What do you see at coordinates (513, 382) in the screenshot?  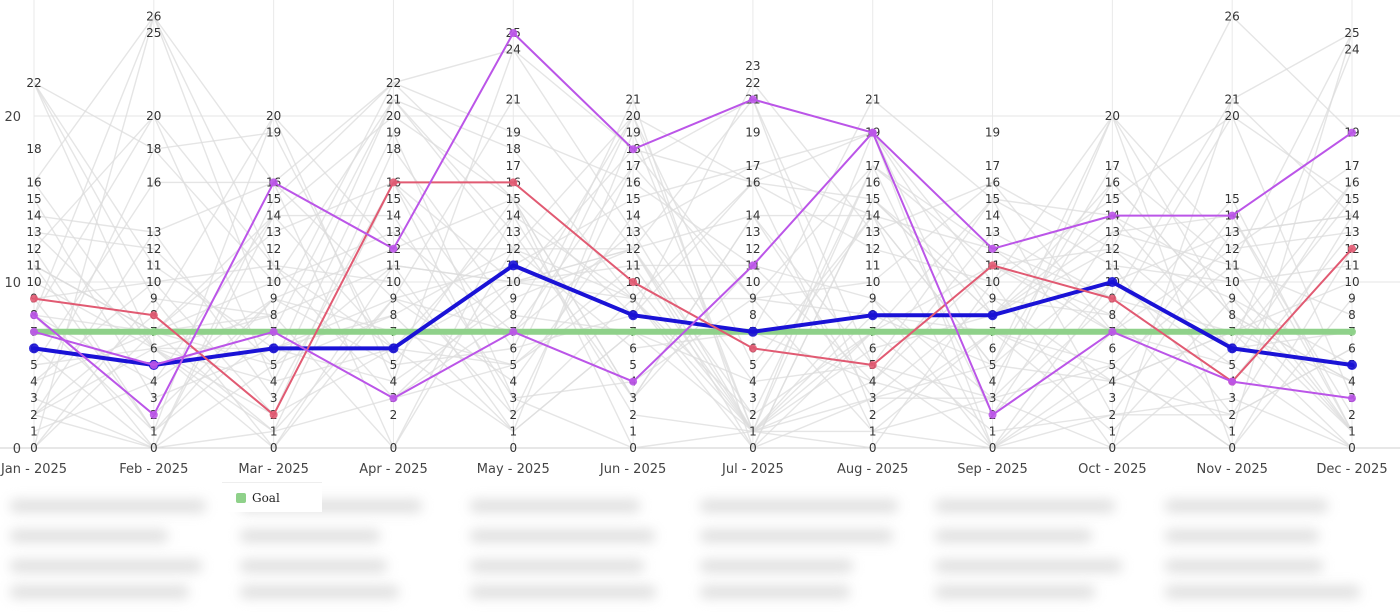 I see `column-value-label: 4` at bounding box center [513, 382].